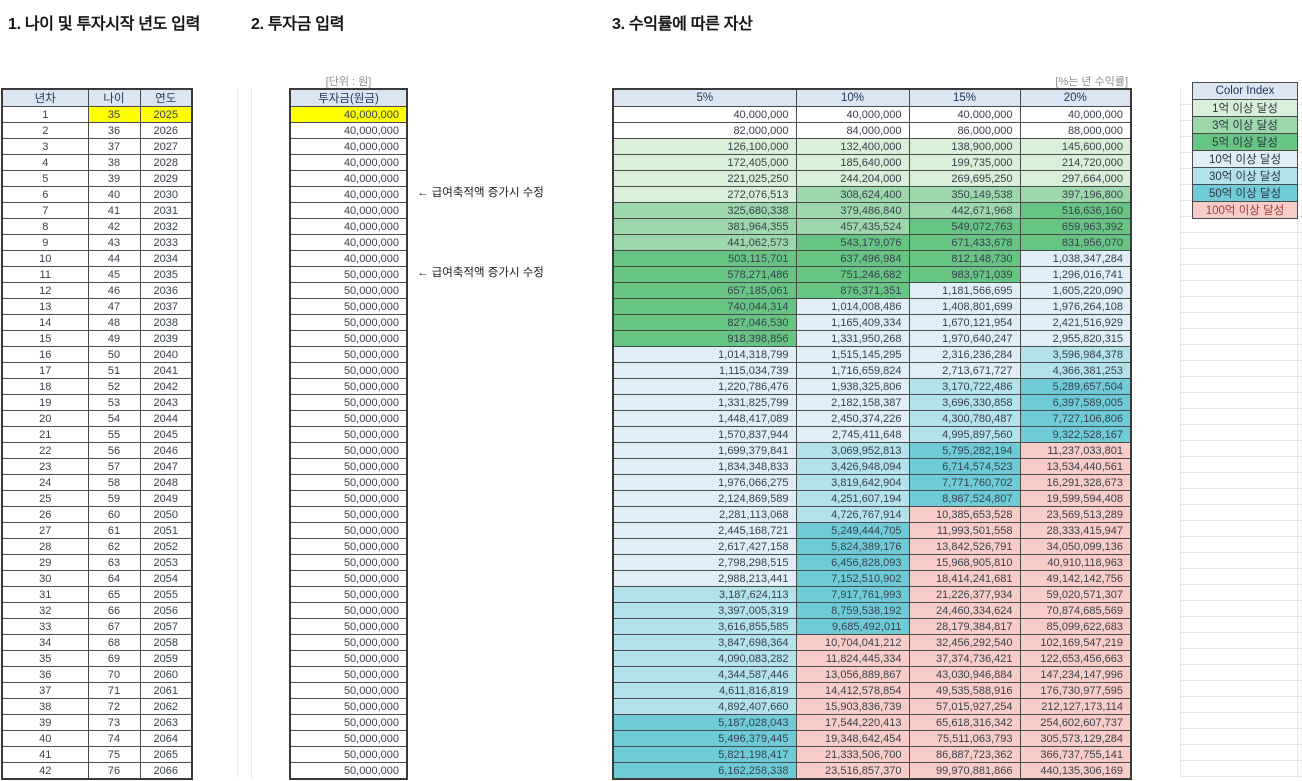  What do you see at coordinates (852, 370) in the screenshot?
I see `asset-cell: 1,716,659,824` at bounding box center [852, 370].